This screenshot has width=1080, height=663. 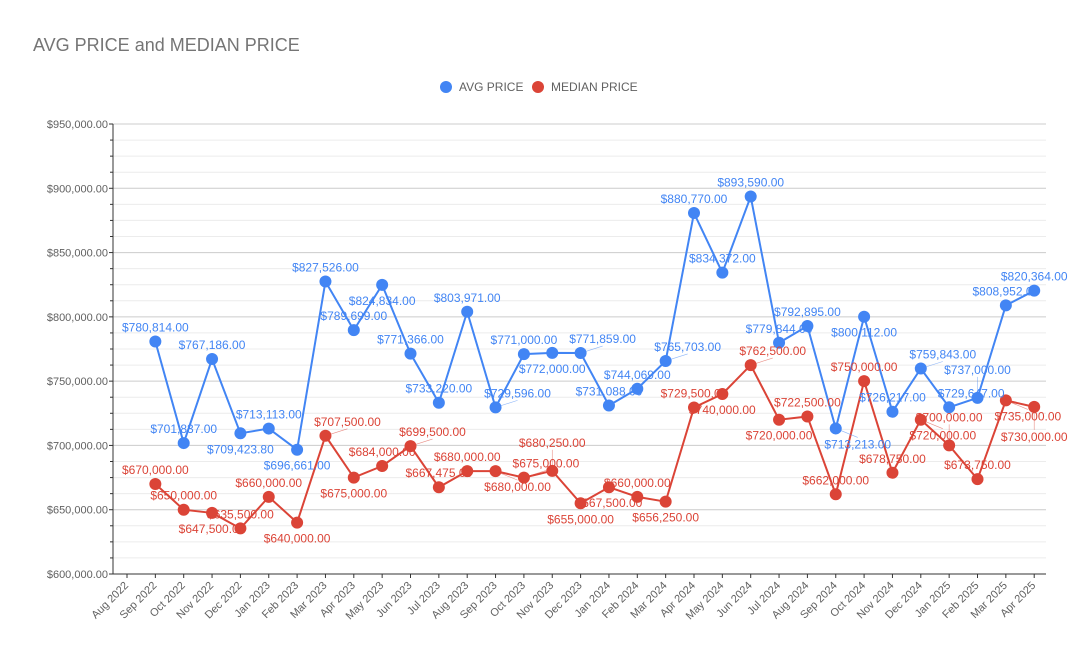 I want to click on data-label: $750,000.00, so click(x=864, y=367).